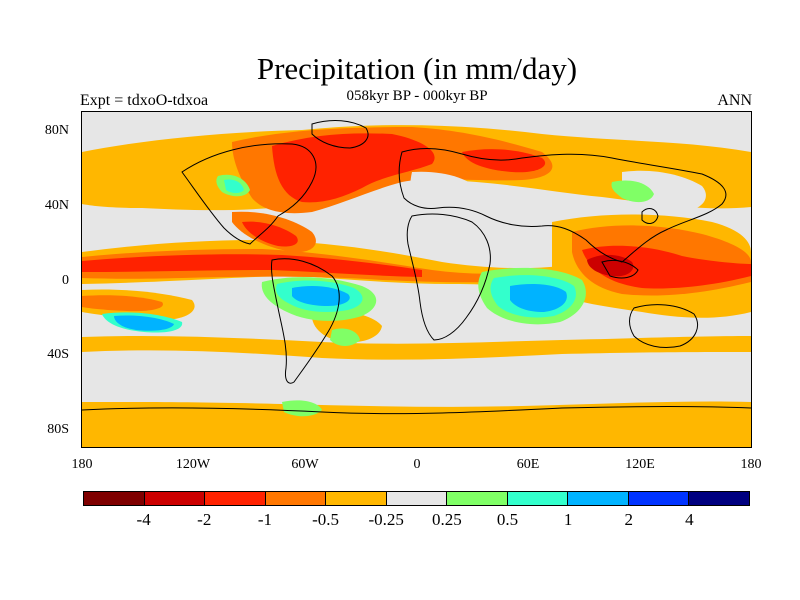 The height and width of the screenshot is (600, 800). I want to click on lon-tick-label: 0, so click(417, 464).